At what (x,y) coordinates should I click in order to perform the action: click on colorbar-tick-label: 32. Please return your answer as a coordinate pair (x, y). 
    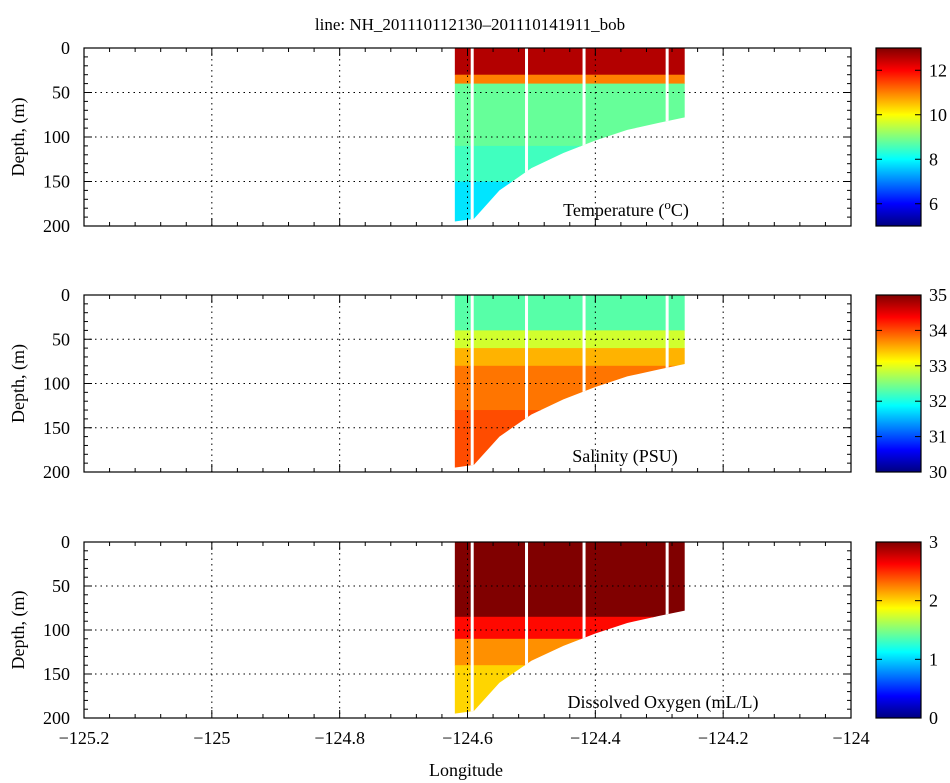
    Looking at the image, I should click on (938, 401).